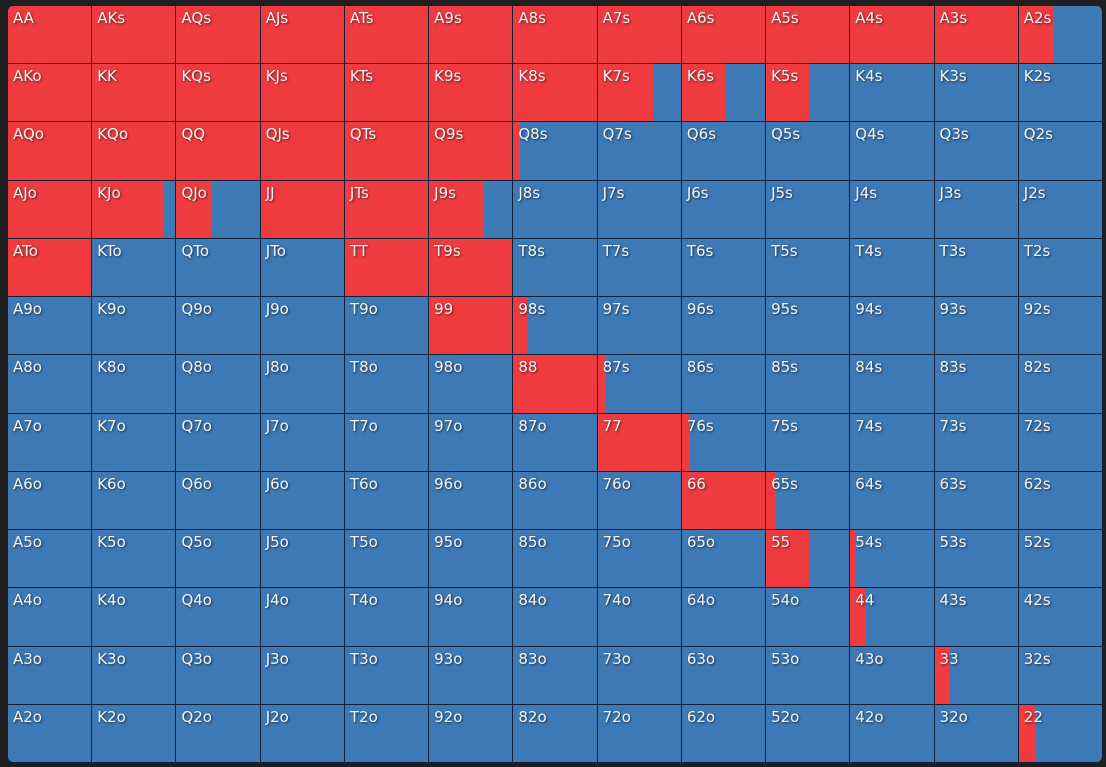 This screenshot has width=1106, height=767. Describe the element at coordinates (555, 326) in the screenshot. I see `hand-cell: 98s` at that location.